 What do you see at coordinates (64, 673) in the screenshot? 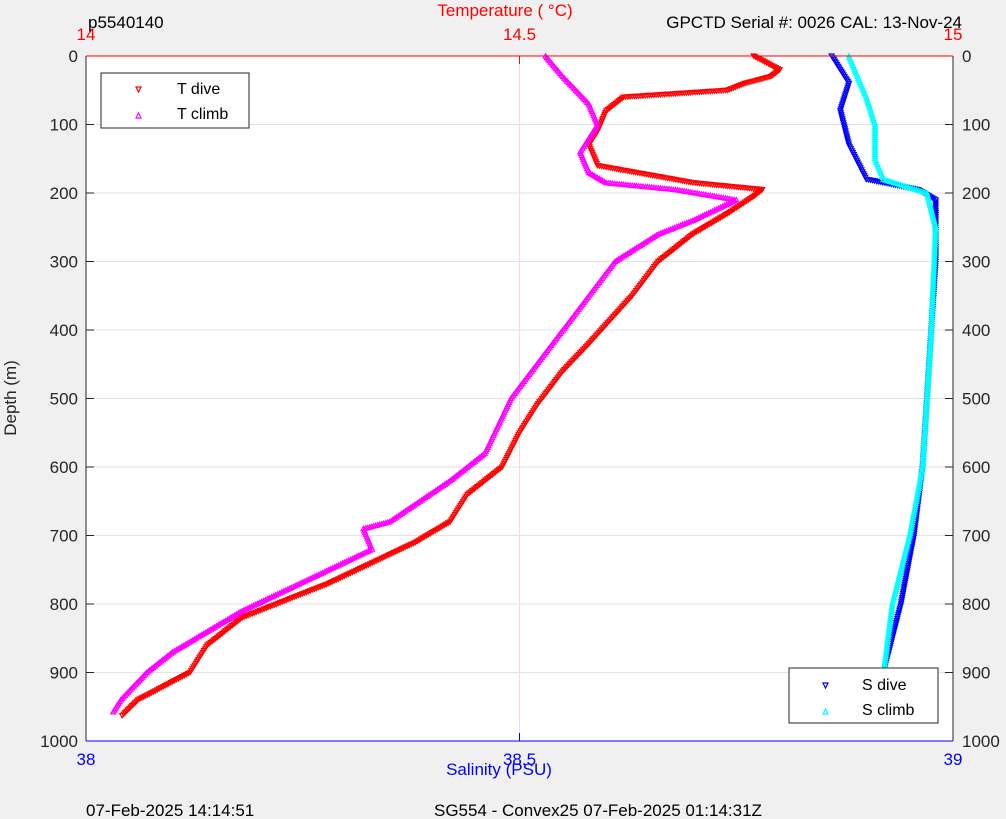
I see `y-tick-label-left: 900` at bounding box center [64, 673].